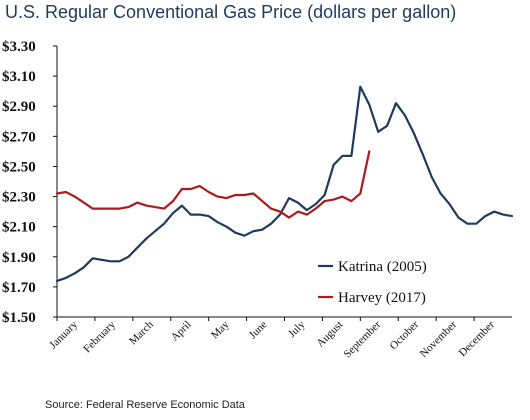 The height and width of the screenshot is (420, 530). I want to click on x-tick-label: March, so click(141, 332).